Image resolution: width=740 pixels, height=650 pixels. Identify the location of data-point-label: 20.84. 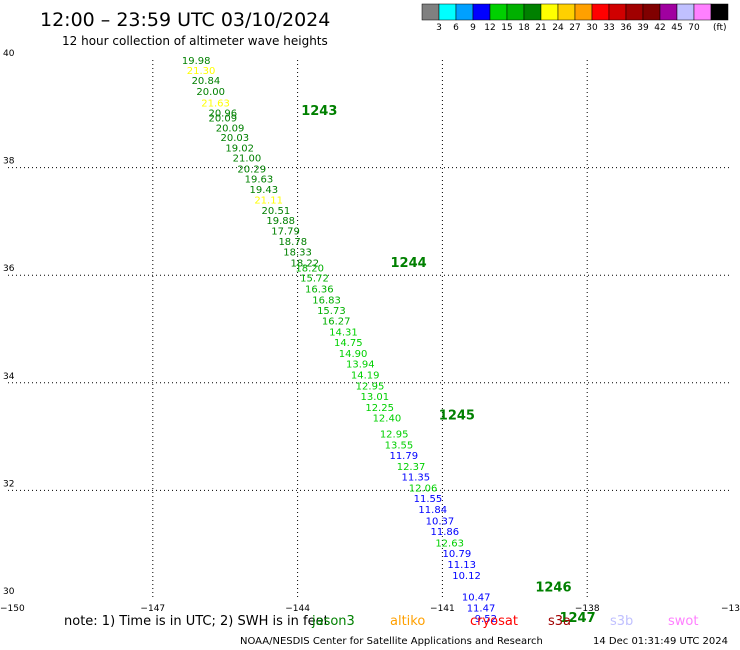
(206, 81).